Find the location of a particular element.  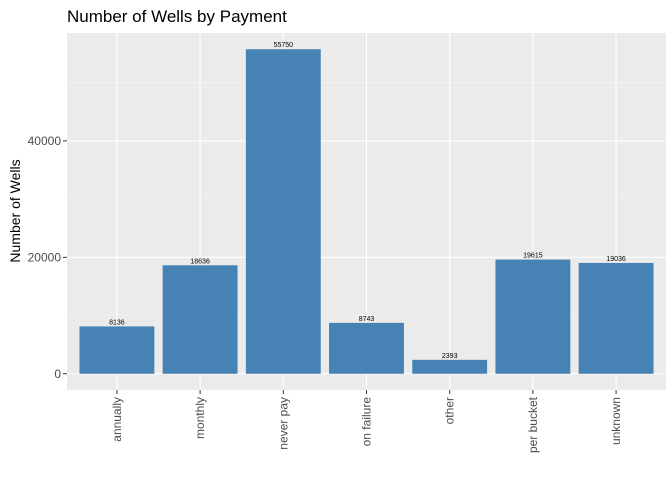

y-tick-label: 40000 is located at coordinates (45, 141).